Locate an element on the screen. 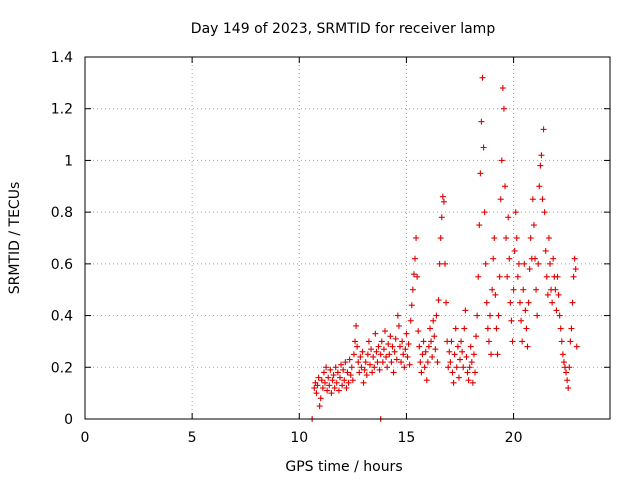 The width and height of the screenshot is (640, 480). x-tick-label: 15 is located at coordinates (407, 438).